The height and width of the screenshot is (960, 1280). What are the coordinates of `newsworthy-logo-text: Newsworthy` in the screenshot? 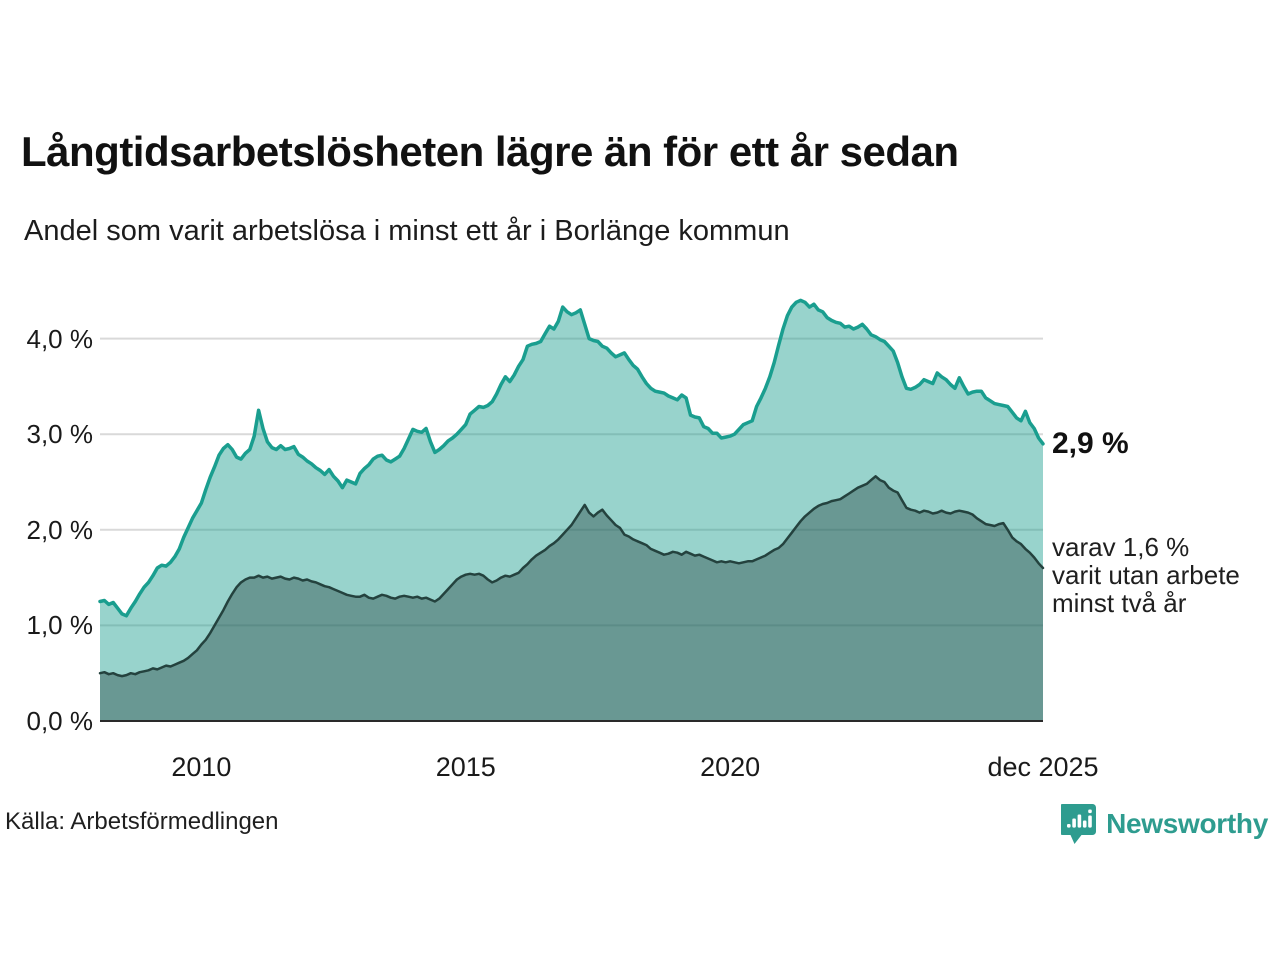 It's located at (1187, 823).